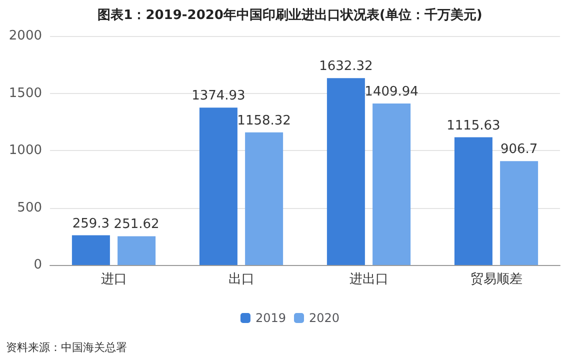  Describe the element at coordinates (113, 279) in the screenshot. I see `x-tick-label: 进口` at that location.